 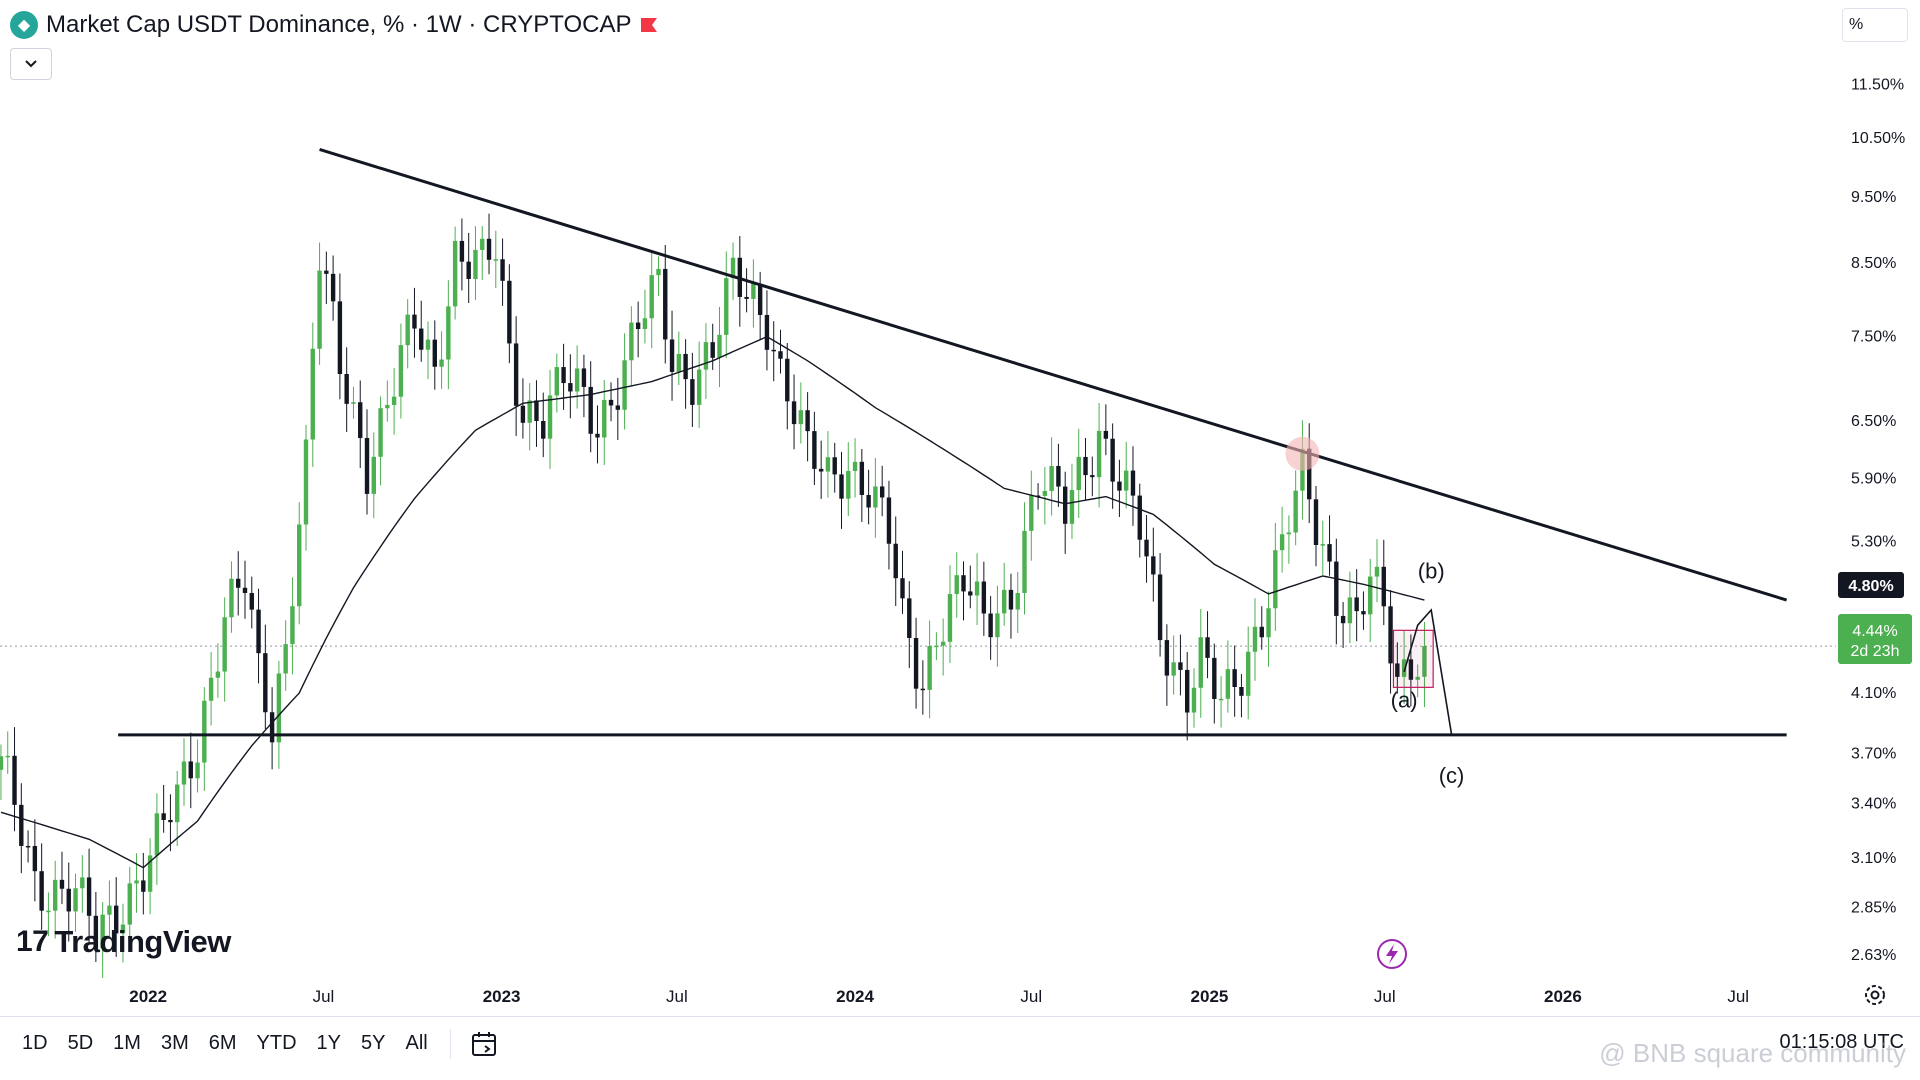 I want to click on wave-label-b: (b), so click(x=1431, y=570).